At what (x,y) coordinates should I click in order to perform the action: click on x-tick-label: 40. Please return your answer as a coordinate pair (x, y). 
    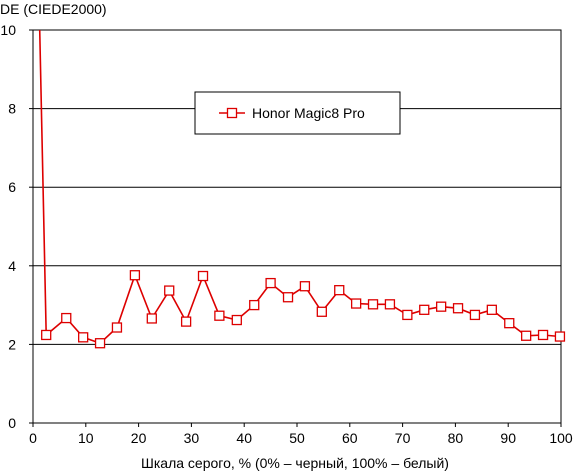
    Looking at the image, I should click on (244, 438).